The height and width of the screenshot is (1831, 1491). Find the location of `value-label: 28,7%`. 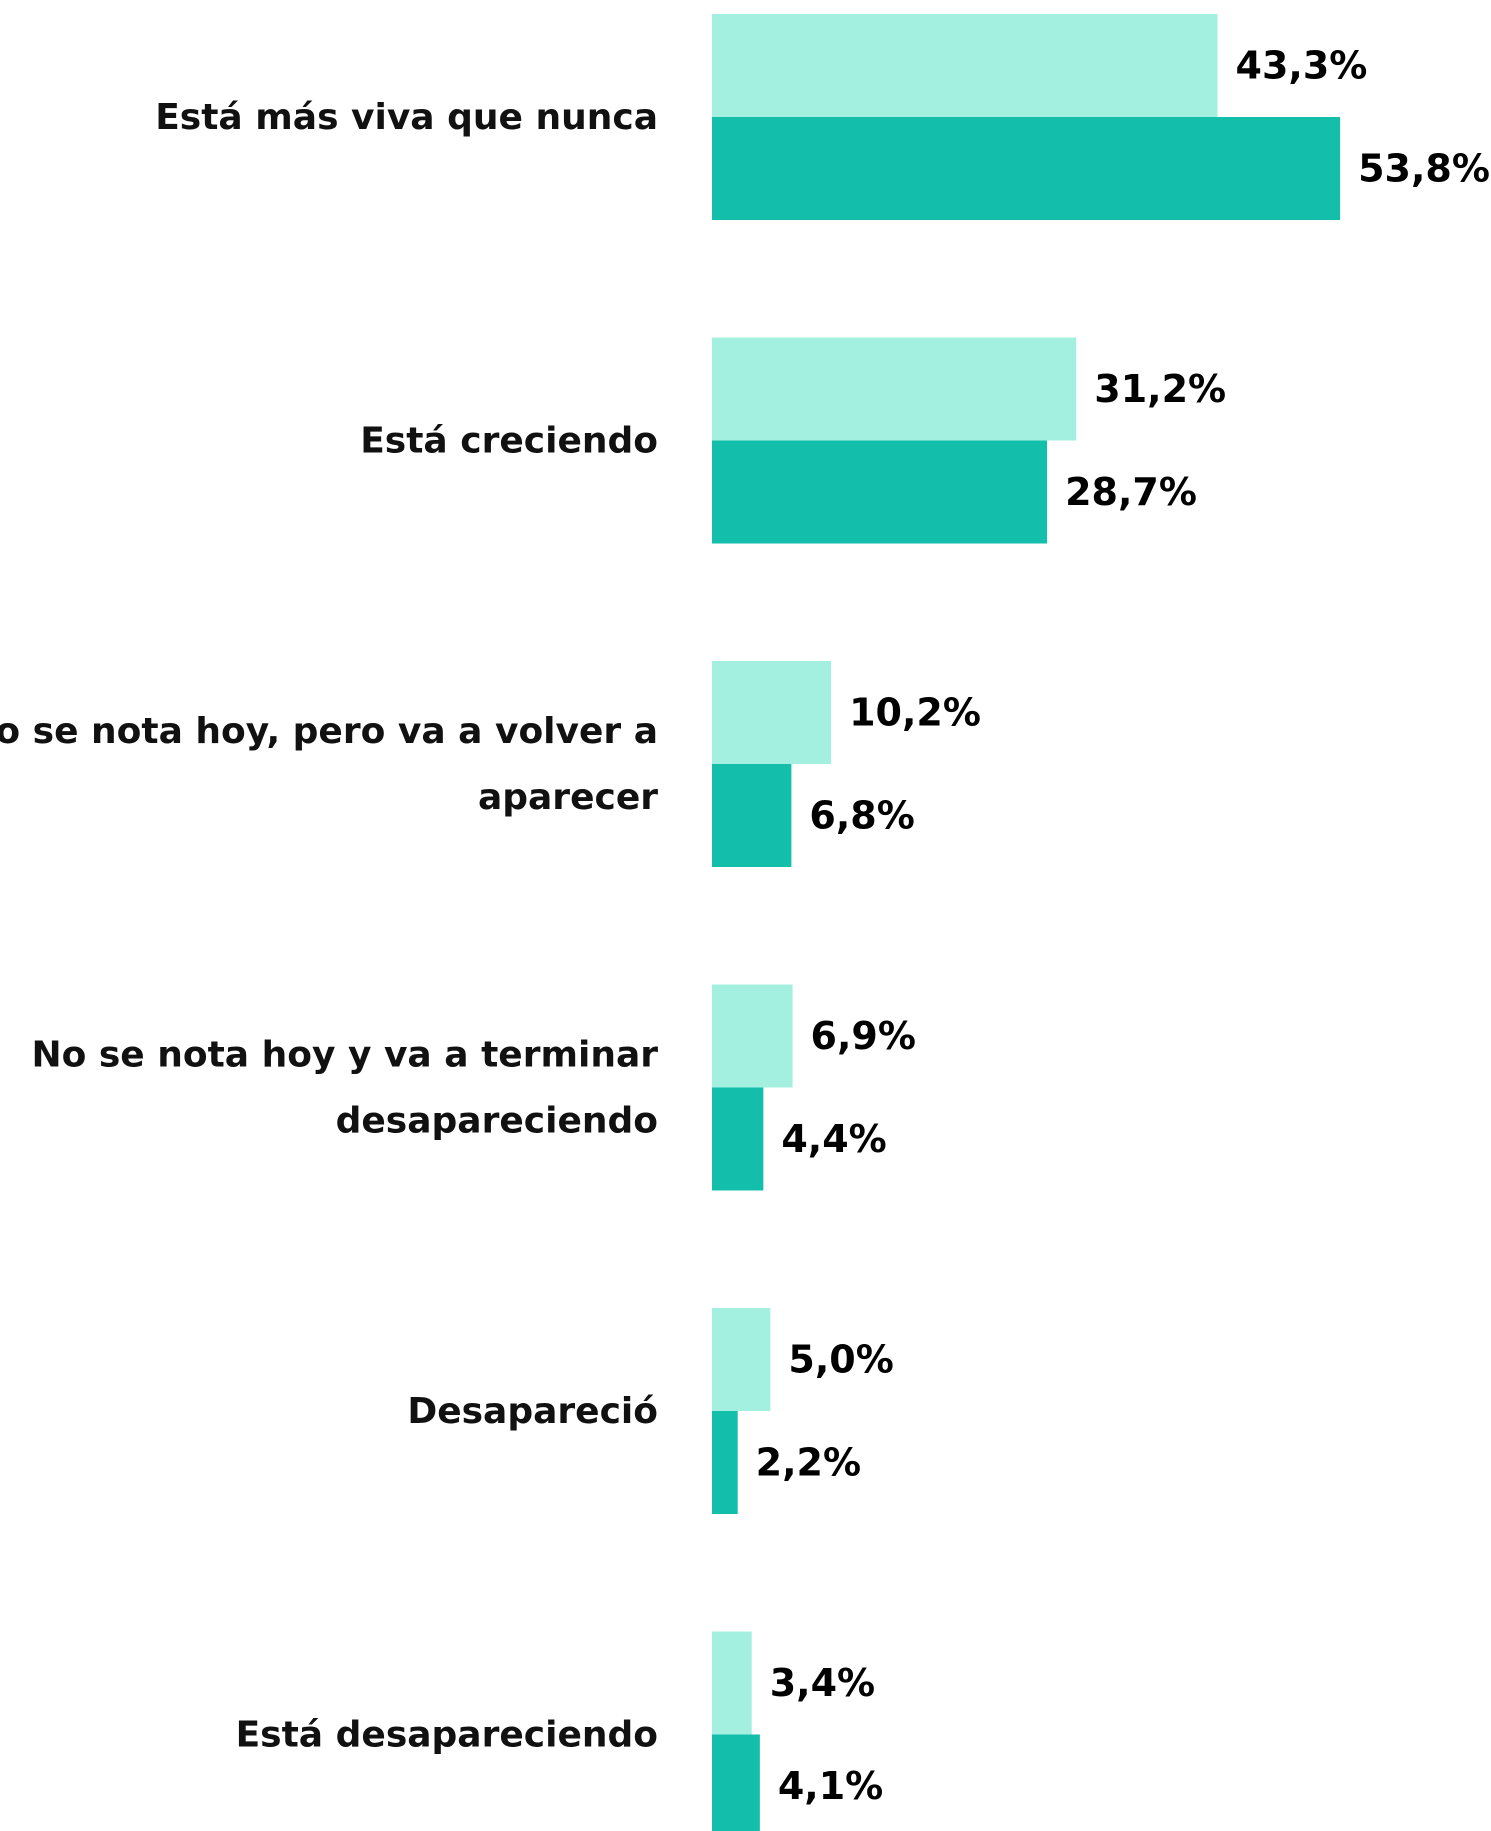

value-label: 28,7% is located at coordinates (1131, 492).